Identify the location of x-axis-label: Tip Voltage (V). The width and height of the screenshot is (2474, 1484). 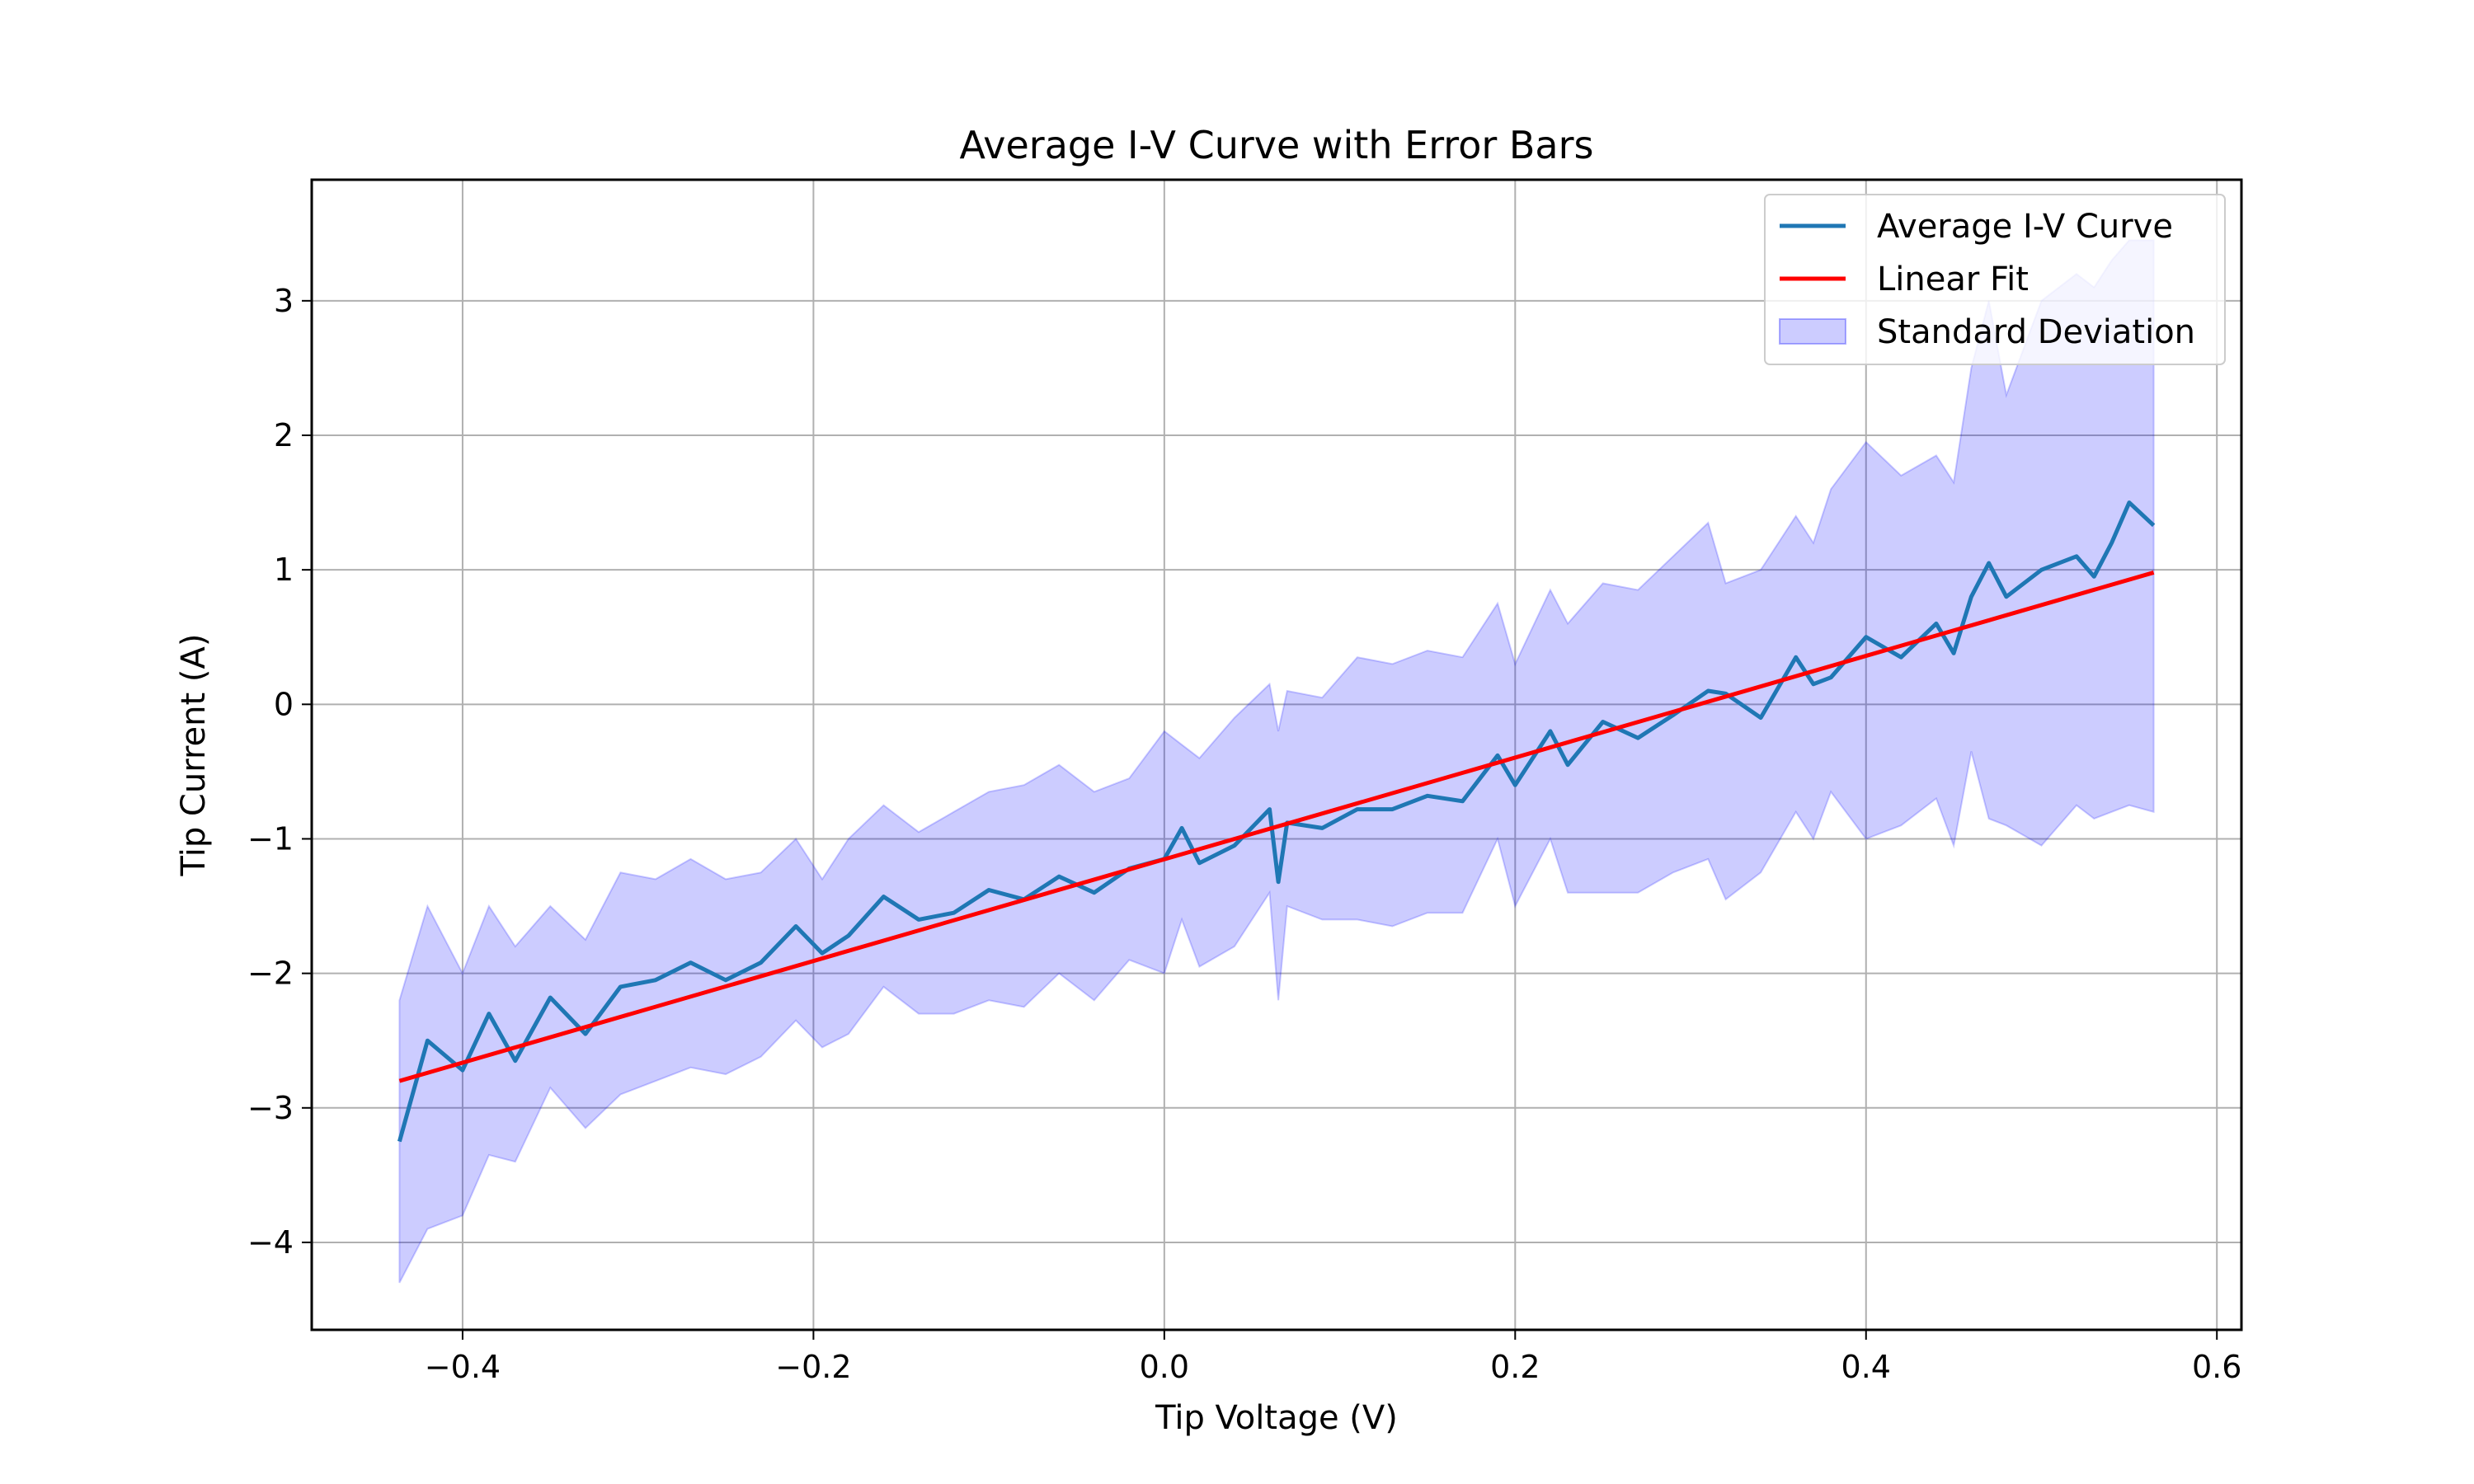
(1276, 1418).